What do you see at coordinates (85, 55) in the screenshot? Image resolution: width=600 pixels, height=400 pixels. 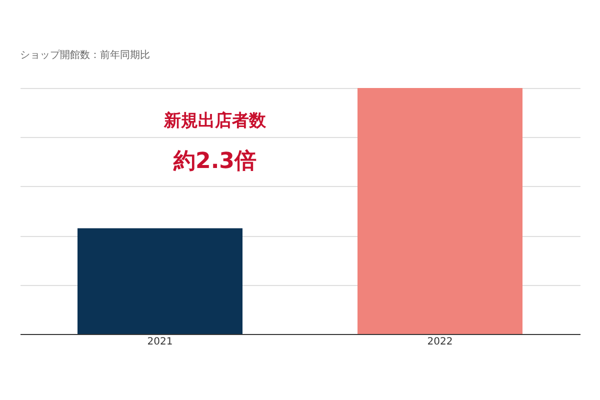 I see `chart-title: ショップ開館数：前年同期比` at bounding box center [85, 55].